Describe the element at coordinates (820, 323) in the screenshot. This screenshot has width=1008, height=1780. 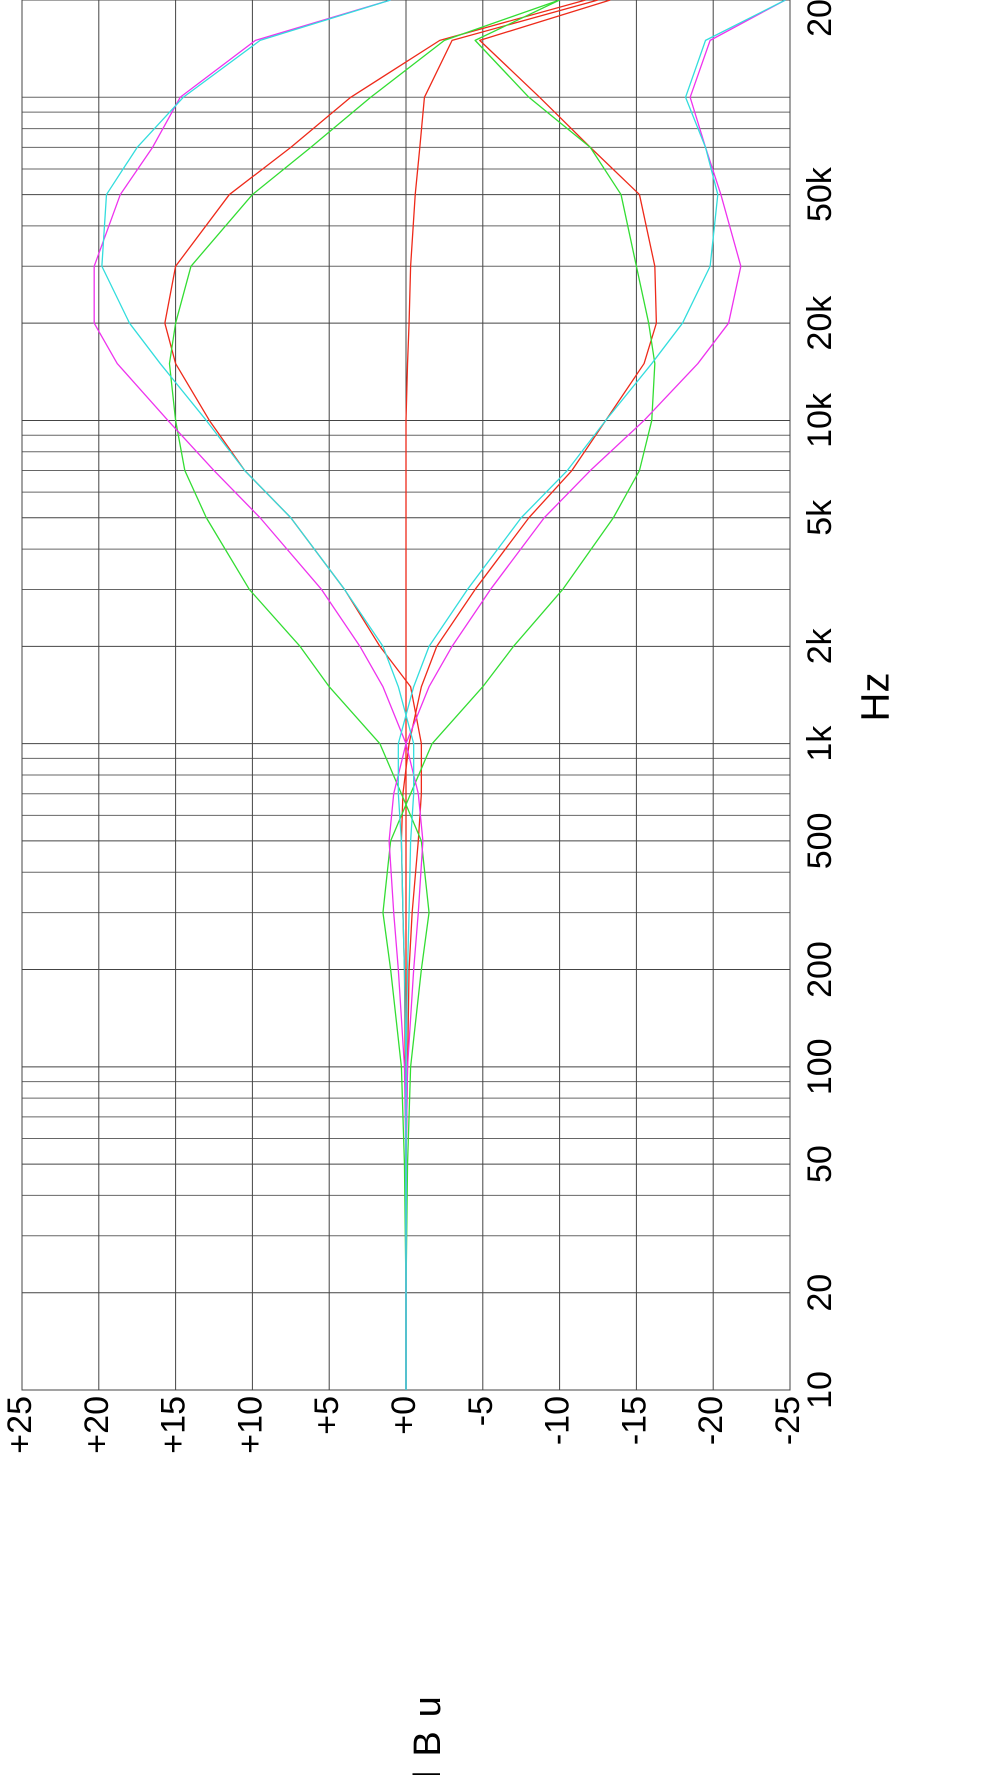
I see `x-tick-label: 20k` at that location.